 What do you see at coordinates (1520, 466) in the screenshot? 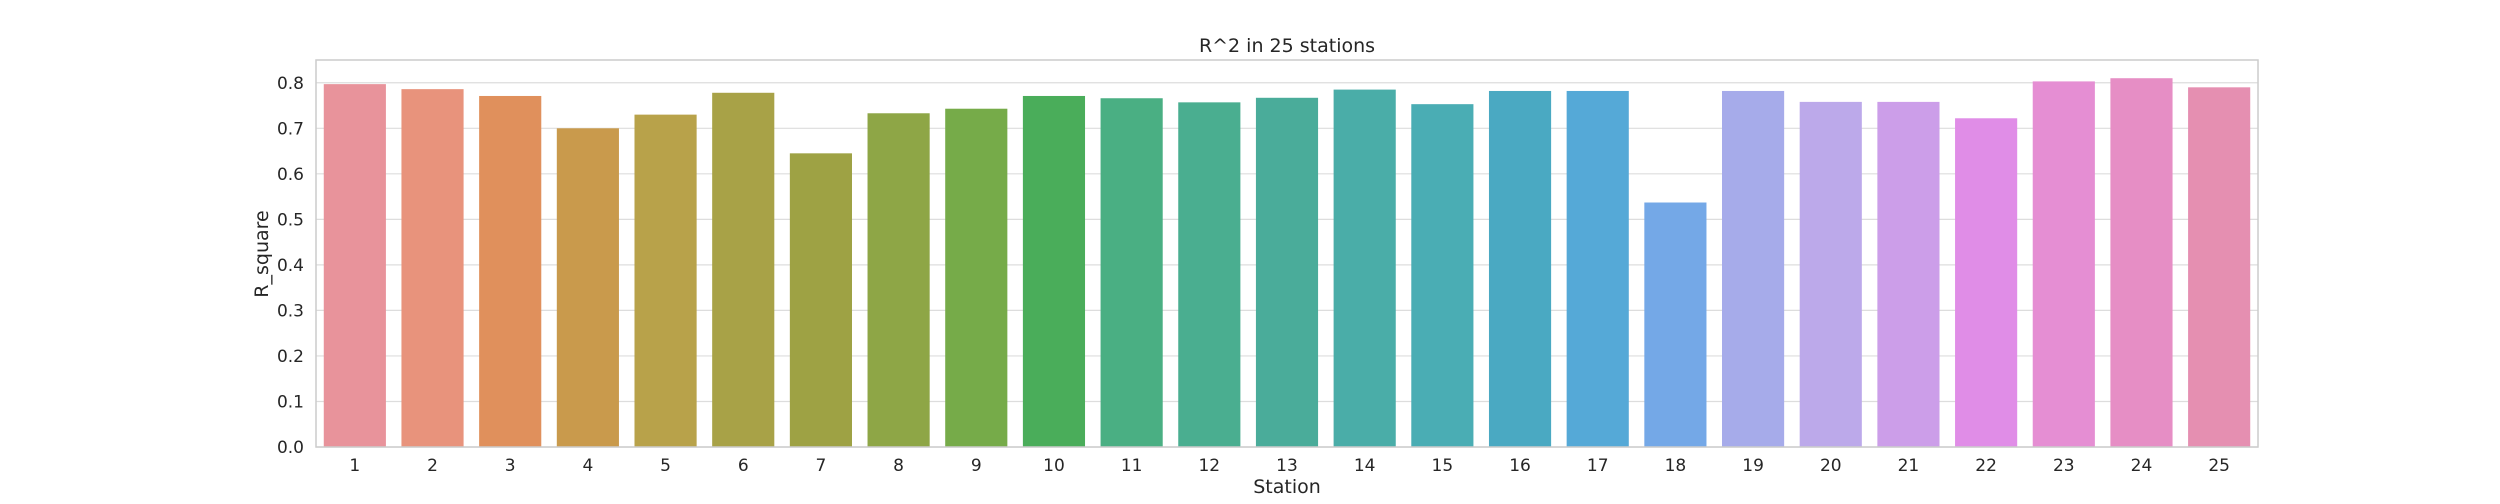
I see `x-tick-label: 16` at bounding box center [1520, 466].